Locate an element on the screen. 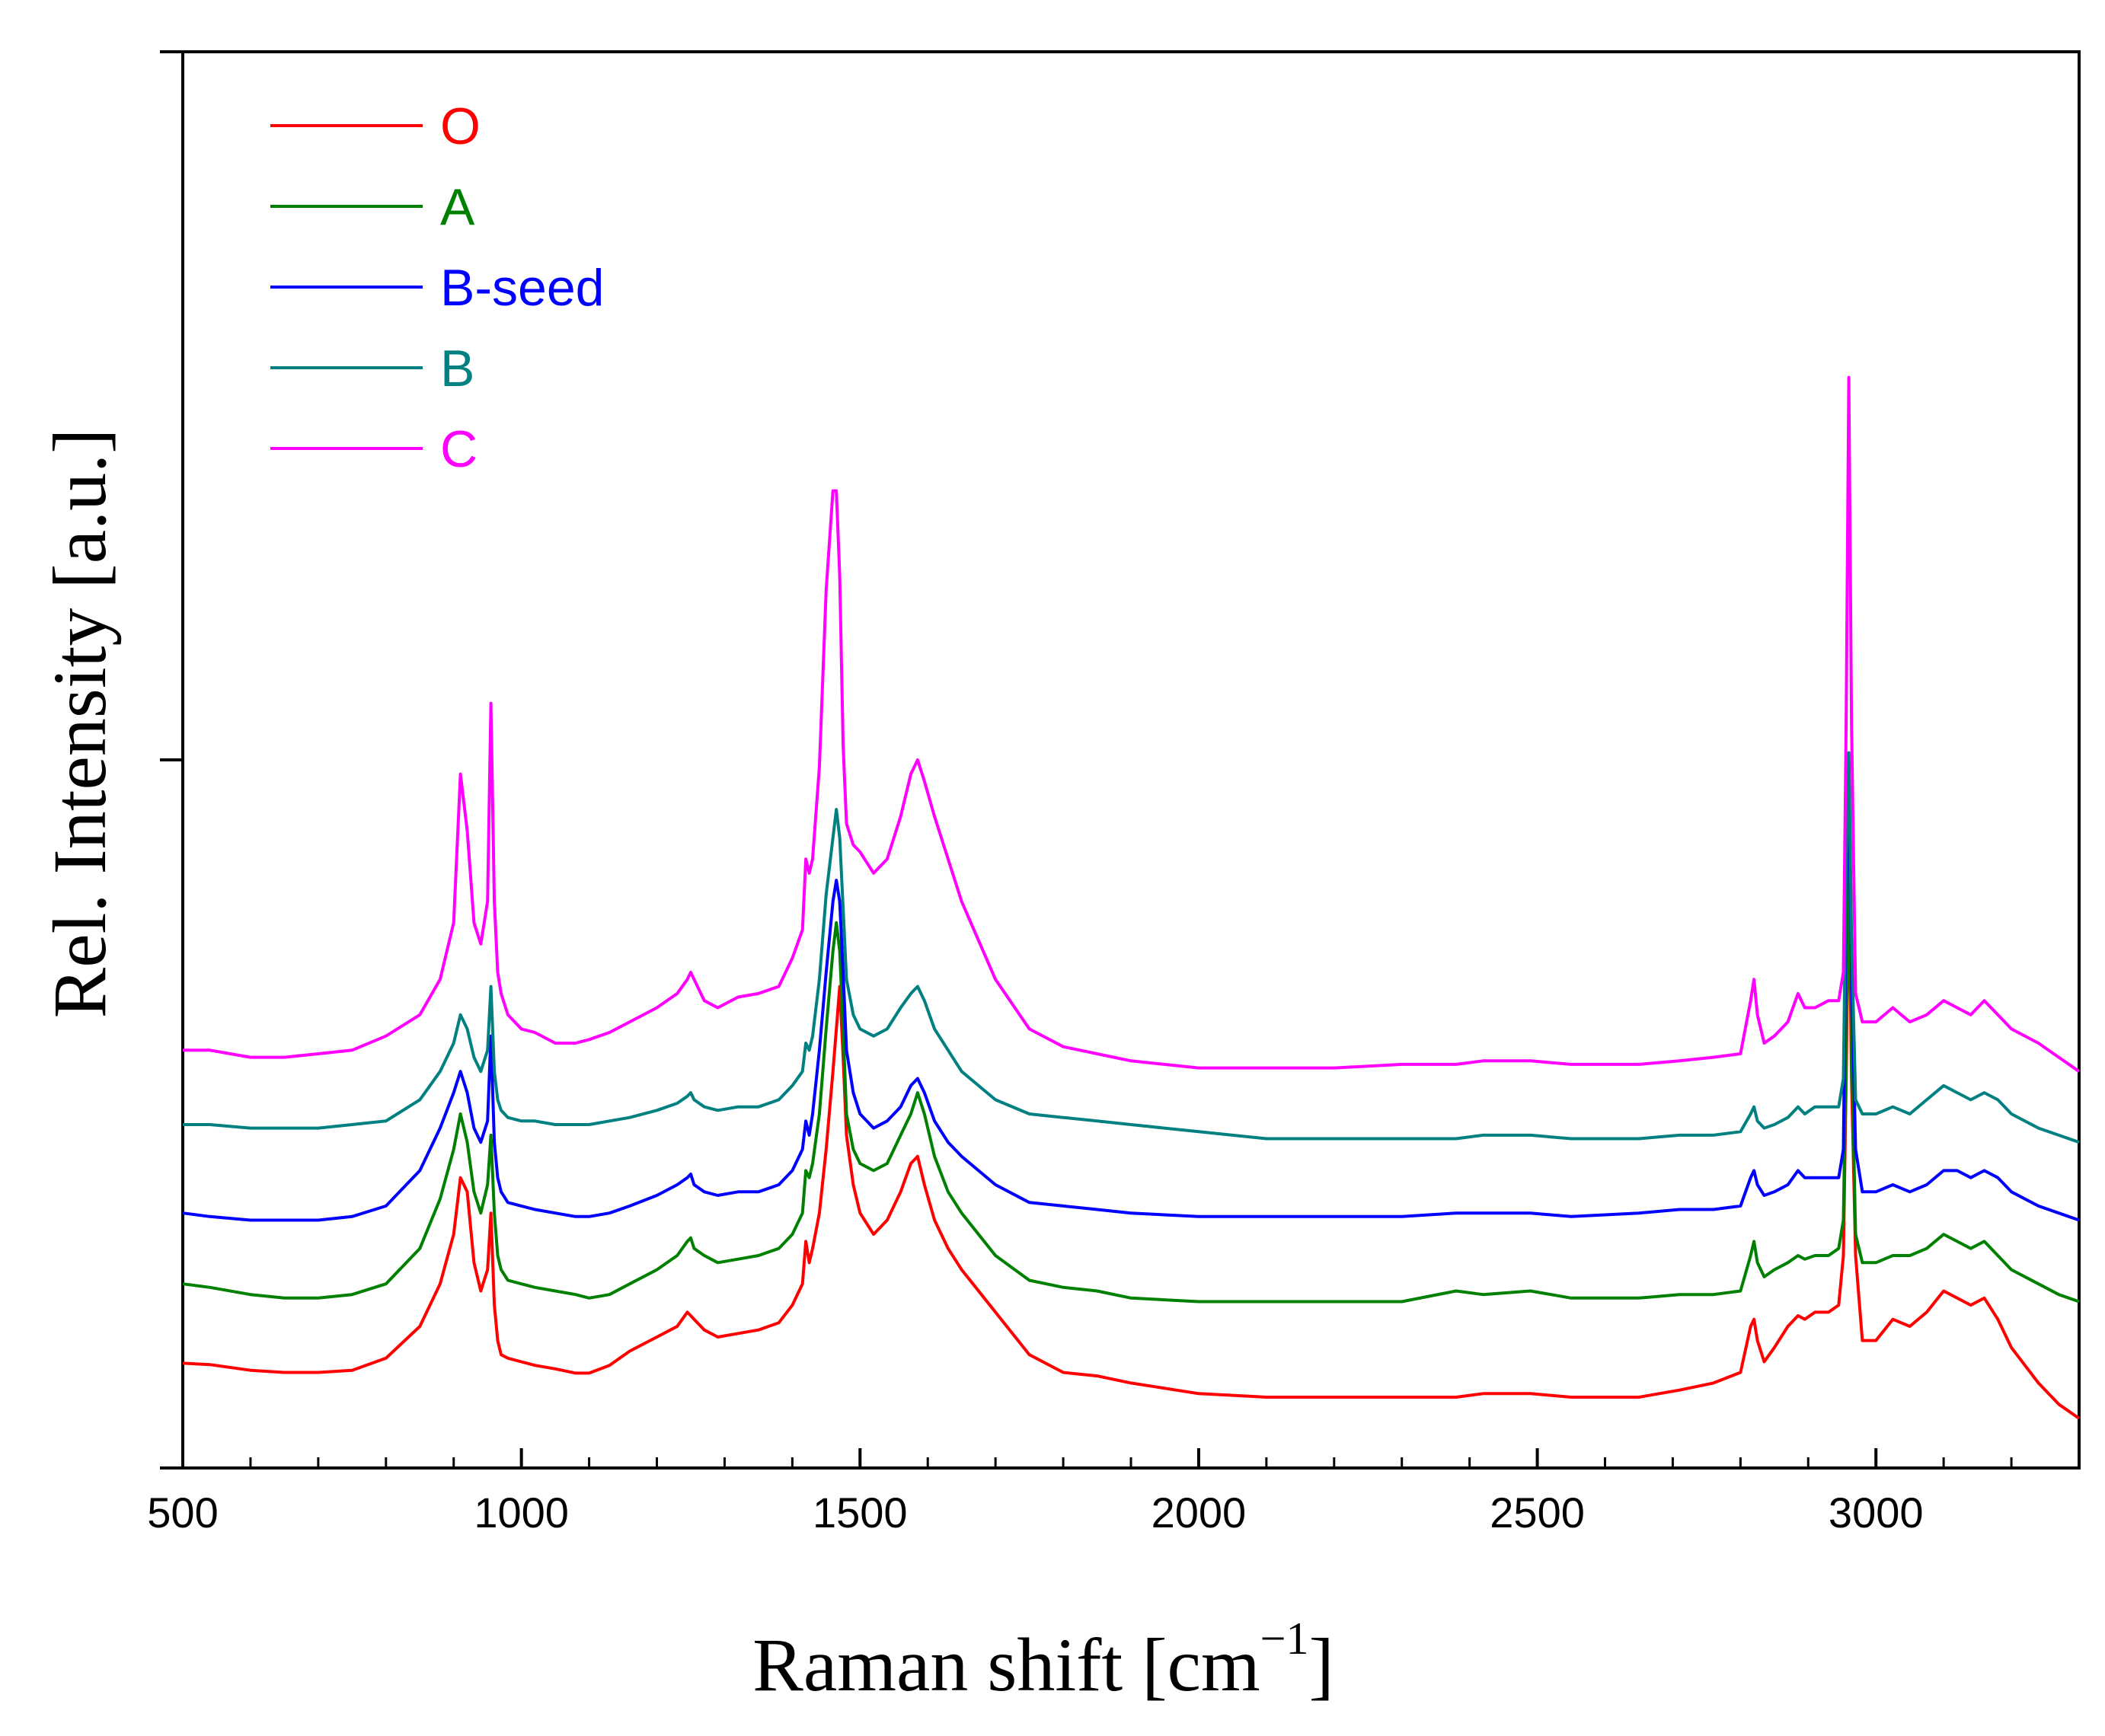  x-axis-label-close: ] is located at coordinates (1321, 1665).